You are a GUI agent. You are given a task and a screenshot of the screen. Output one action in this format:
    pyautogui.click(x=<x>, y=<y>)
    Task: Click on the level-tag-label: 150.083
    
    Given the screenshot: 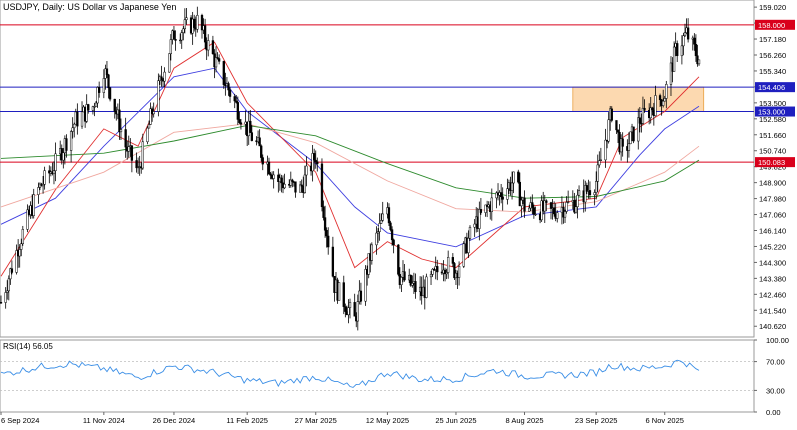 What is the action you would take?
    pyautogui.click(x=771, y=162)
    